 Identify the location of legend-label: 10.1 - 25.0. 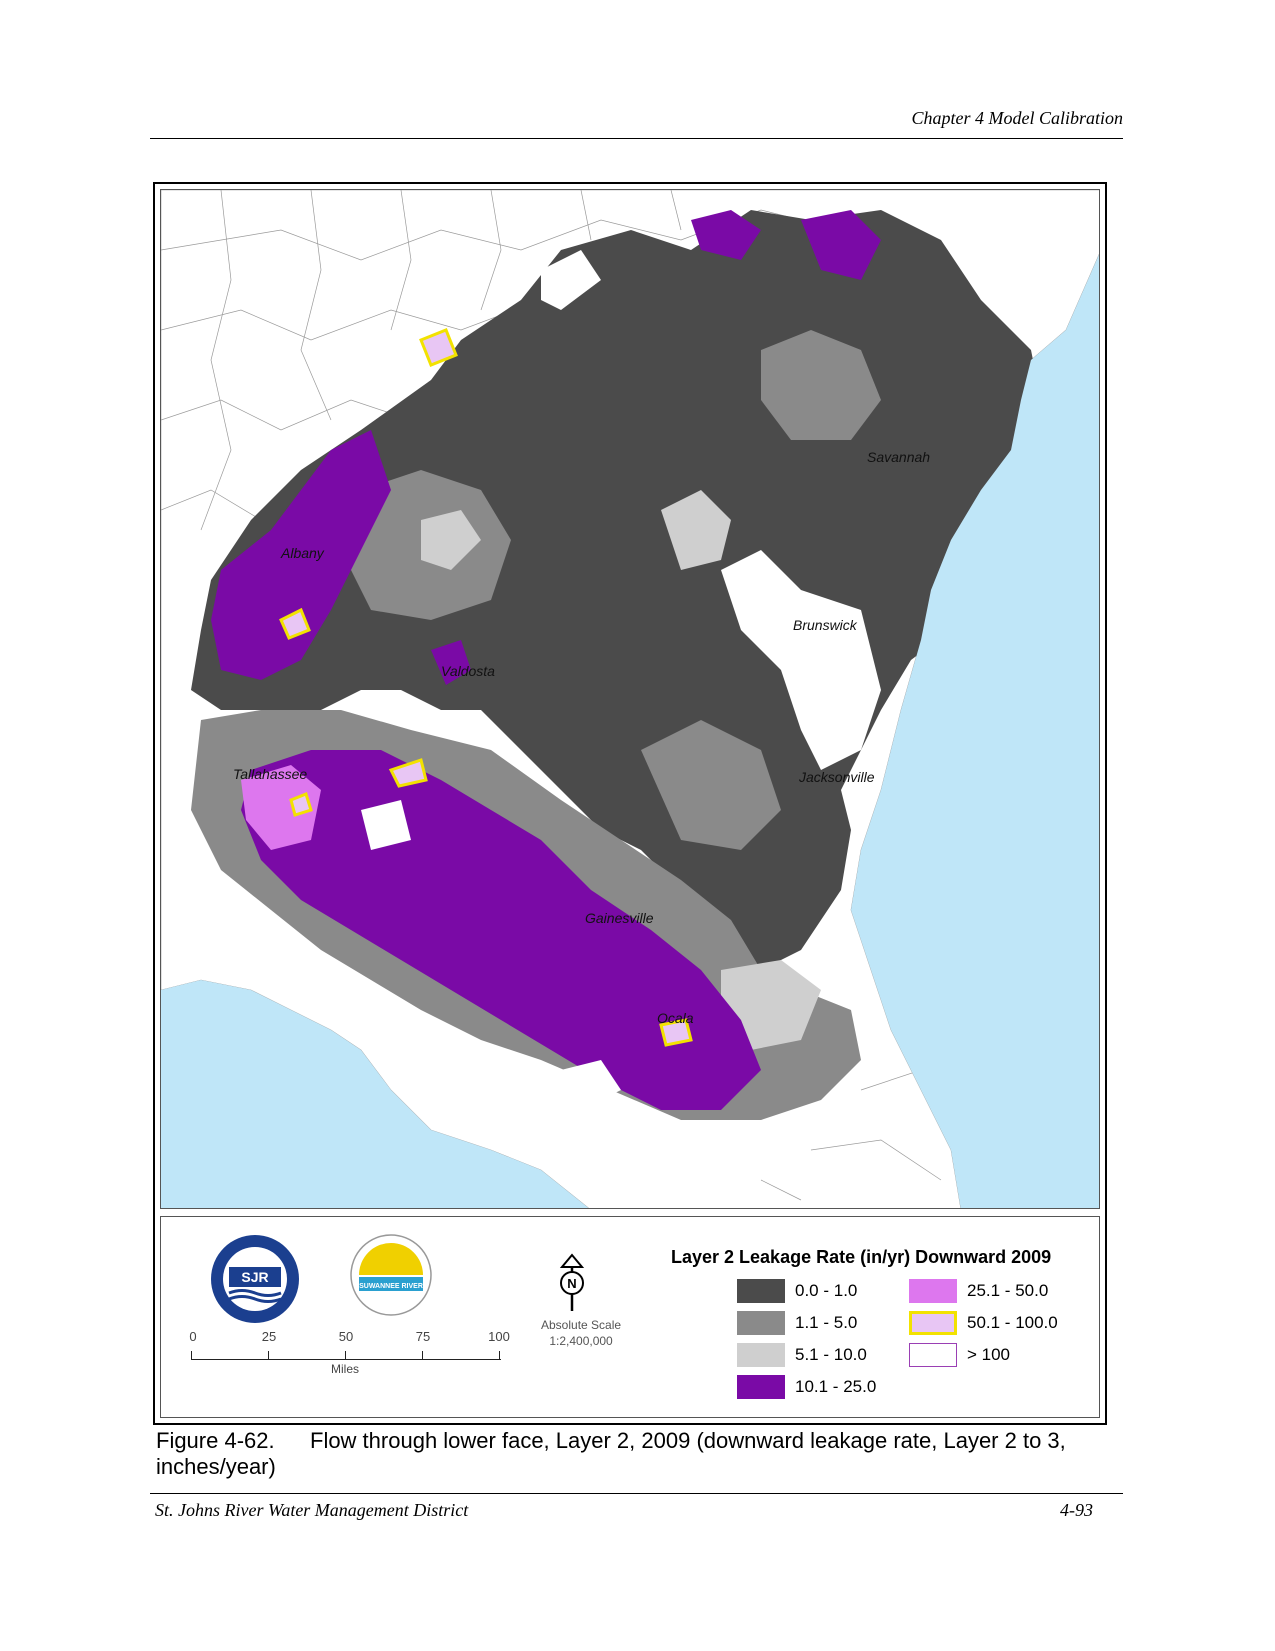
(836, 1386).